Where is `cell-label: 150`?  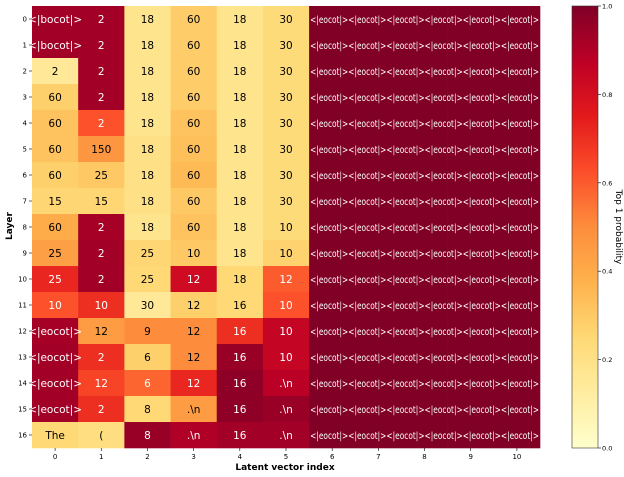 cell-label: 150 is located at coordinates (101, 150).